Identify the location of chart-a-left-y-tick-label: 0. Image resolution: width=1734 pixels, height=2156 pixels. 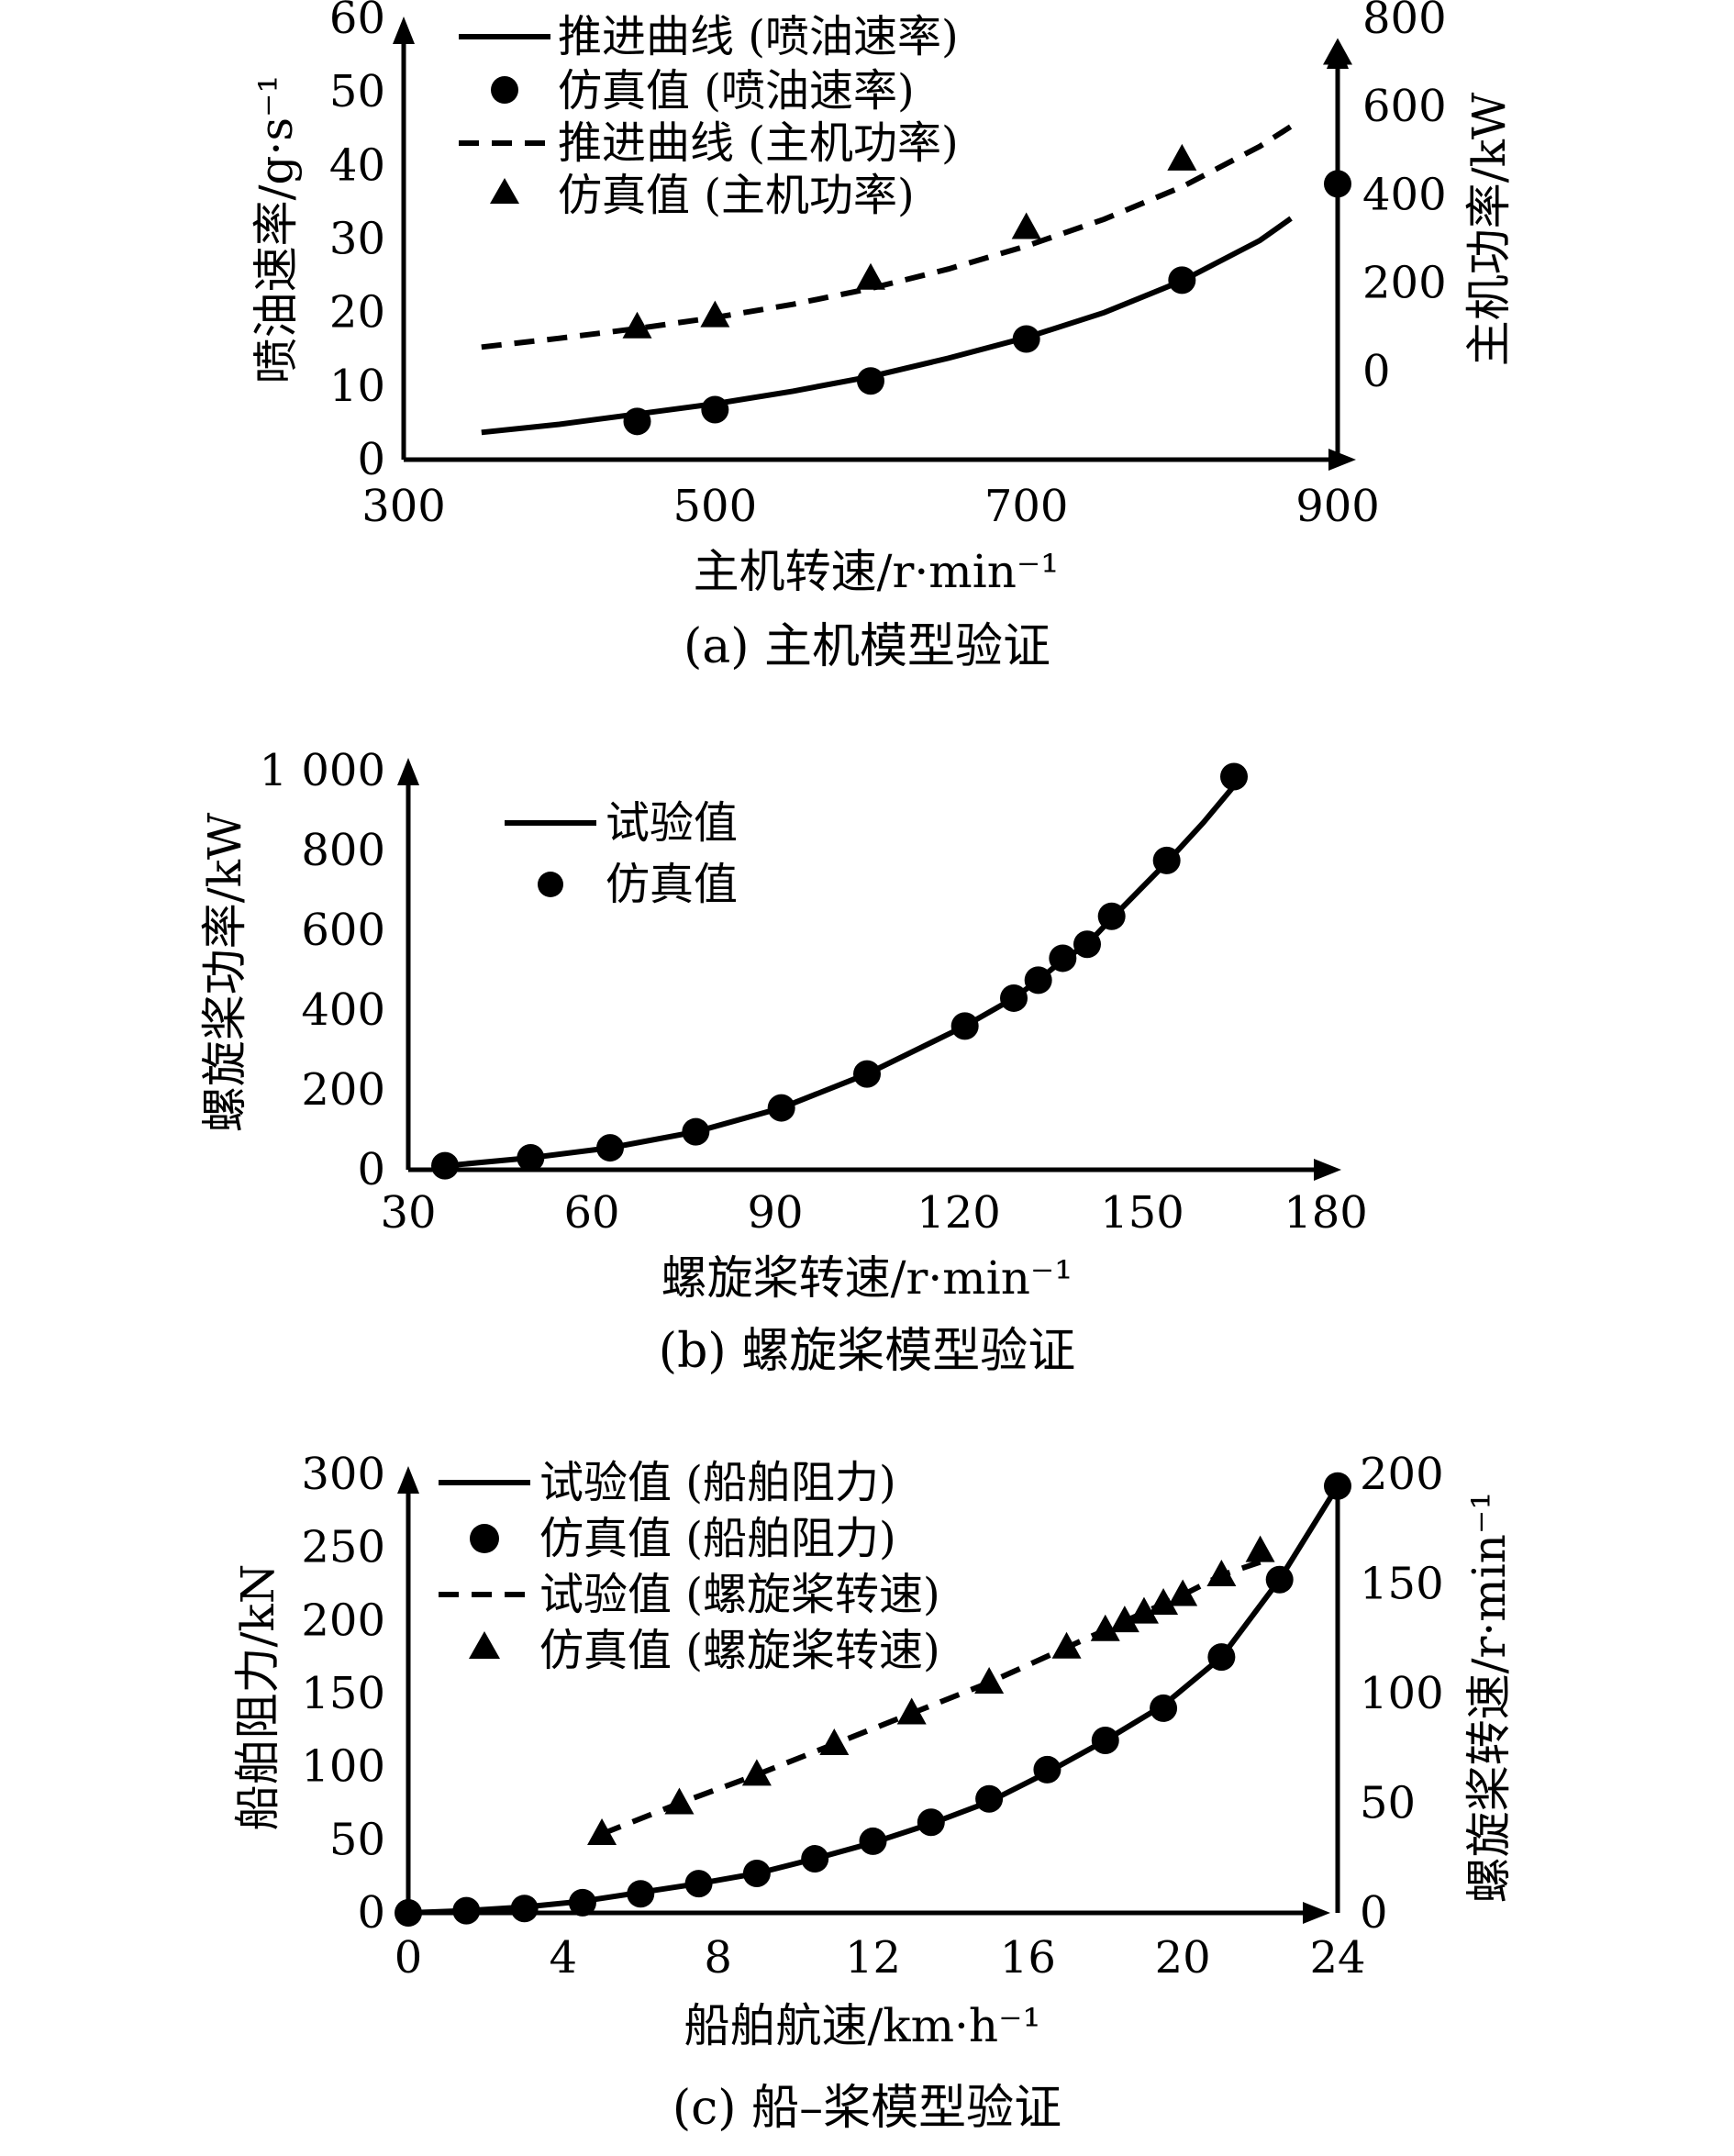
(371, 459).